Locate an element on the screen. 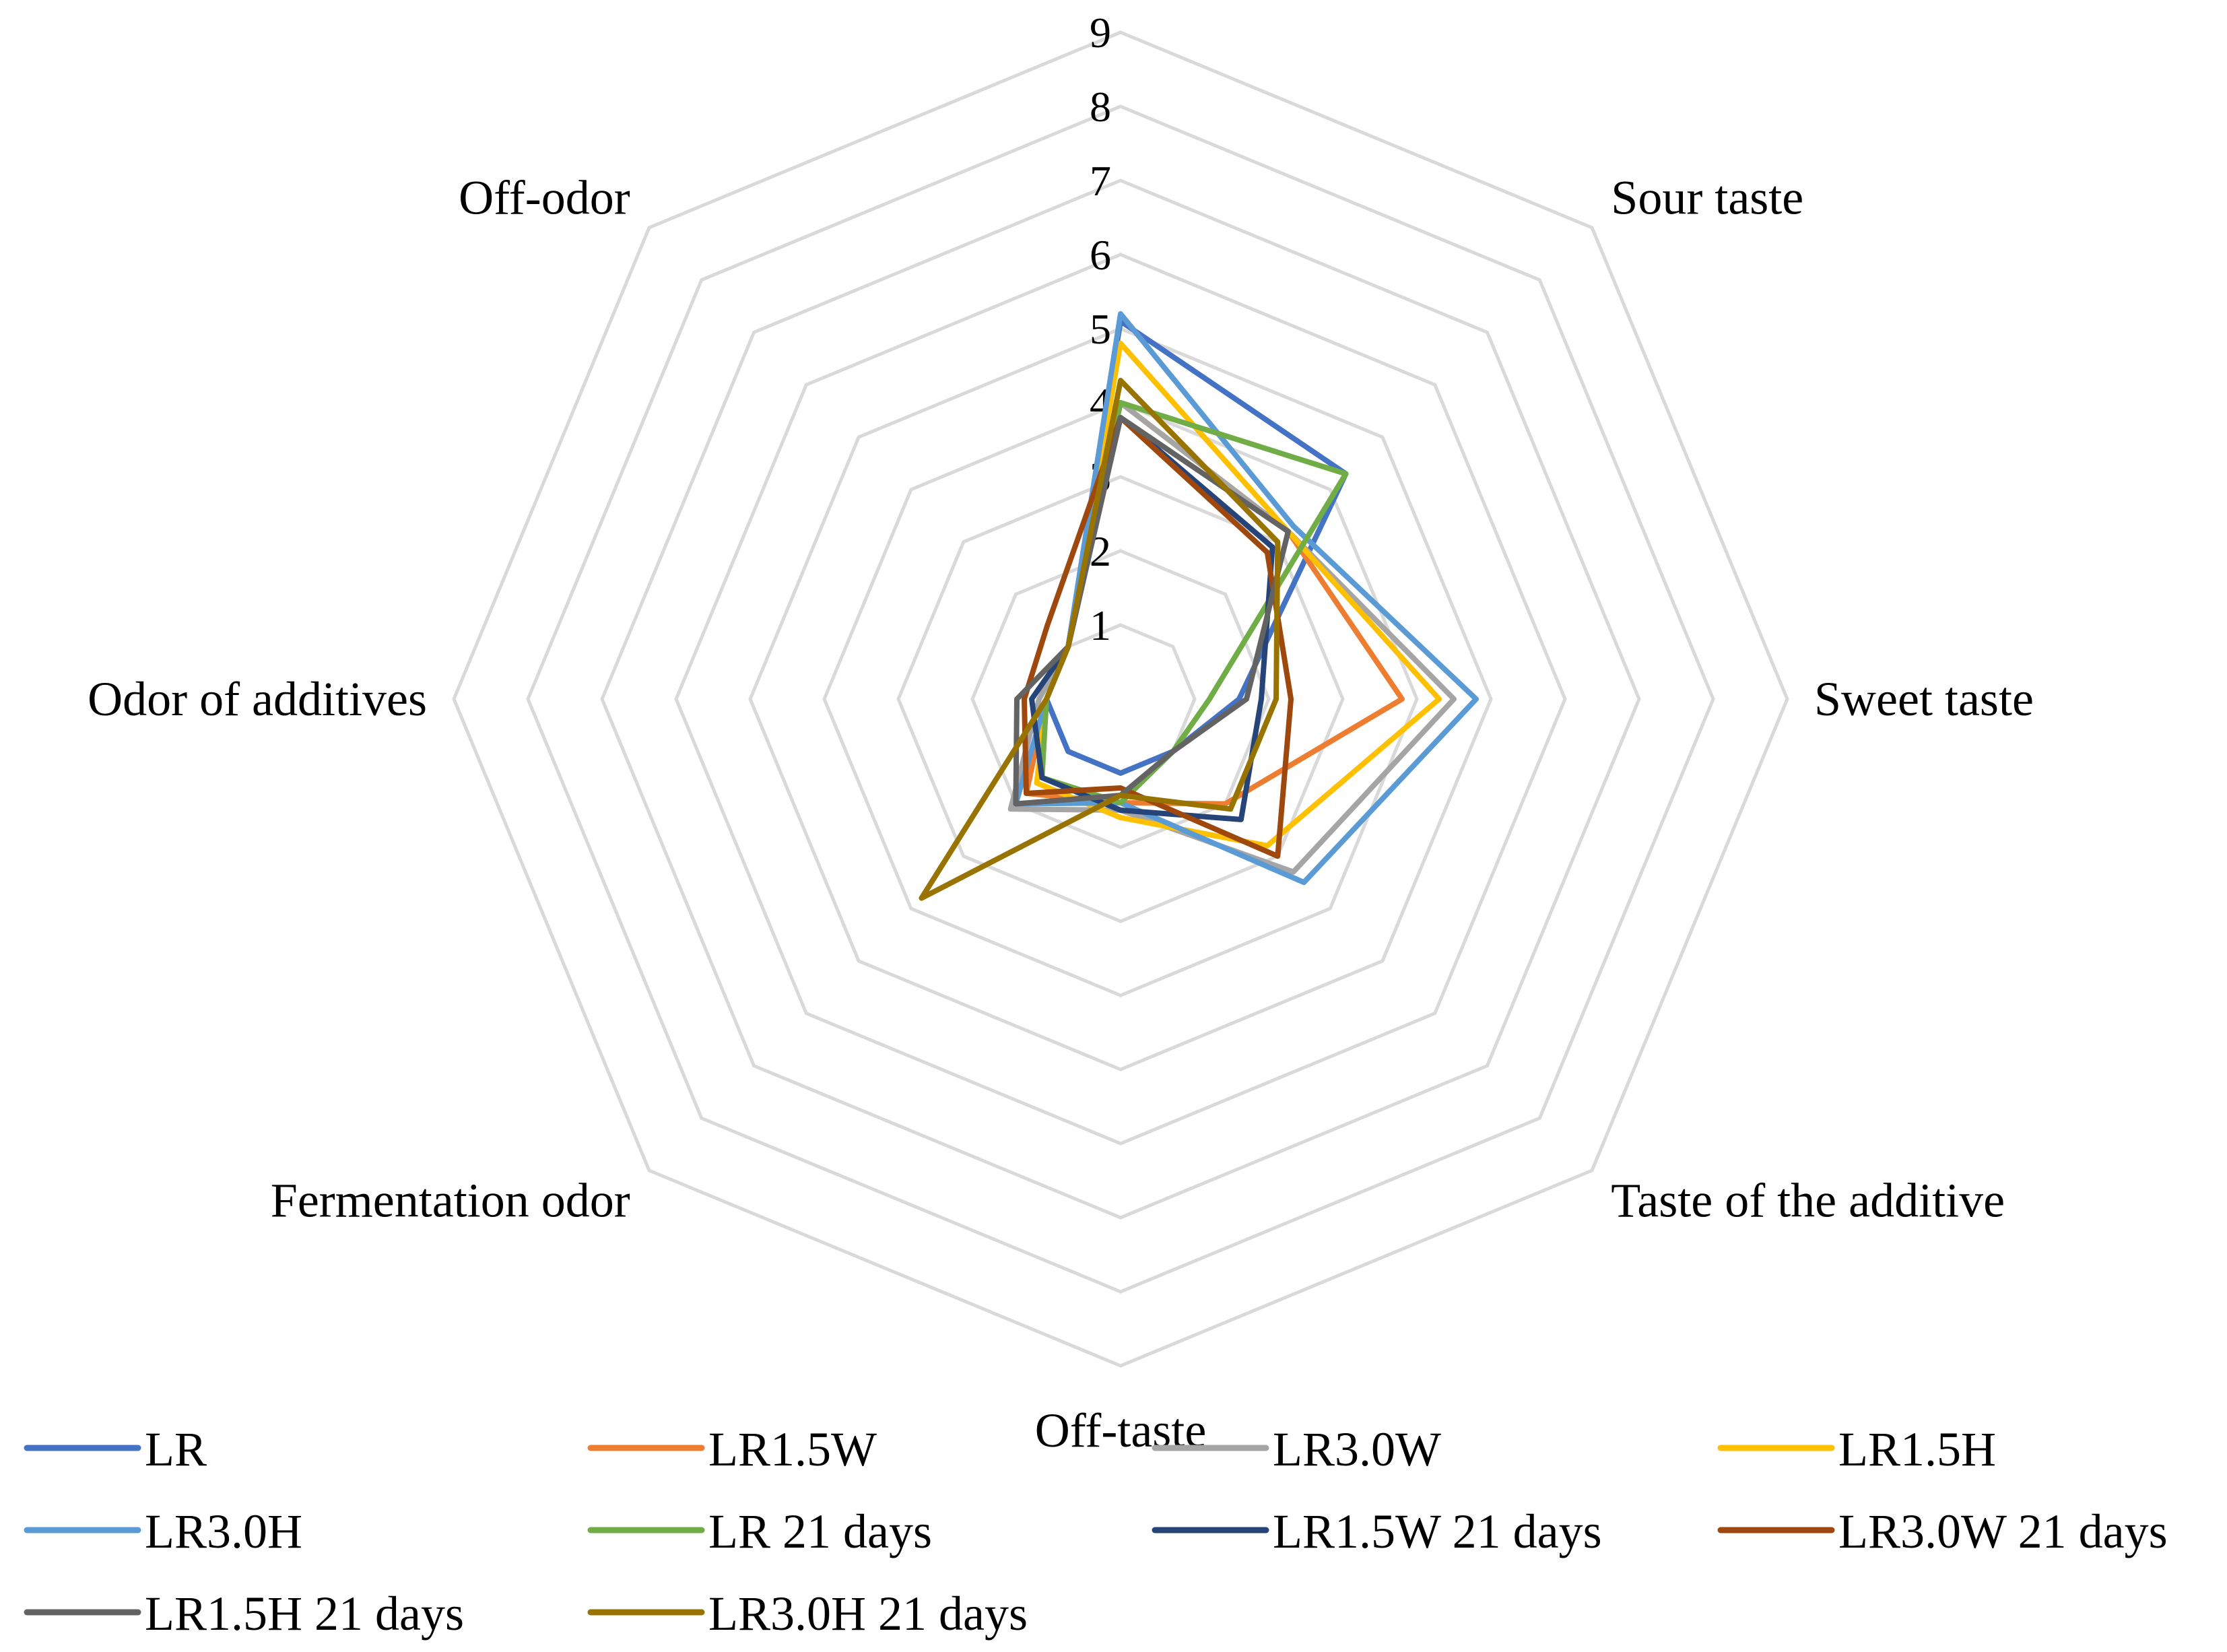  tick-label: 7 is located at coordinates (1100, 181).